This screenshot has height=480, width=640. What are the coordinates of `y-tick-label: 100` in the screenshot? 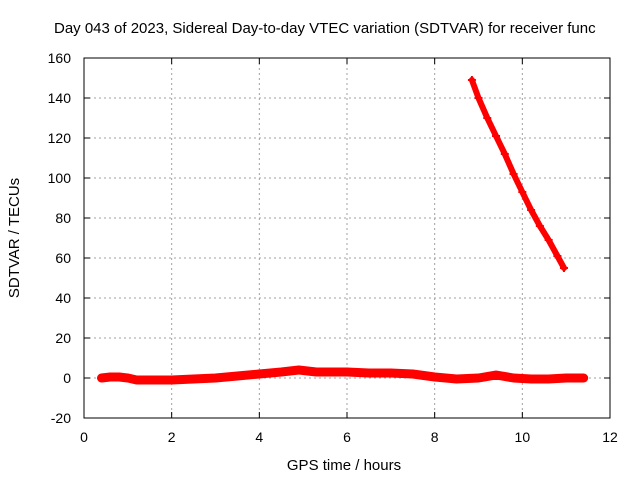 It's located at (60, 178).